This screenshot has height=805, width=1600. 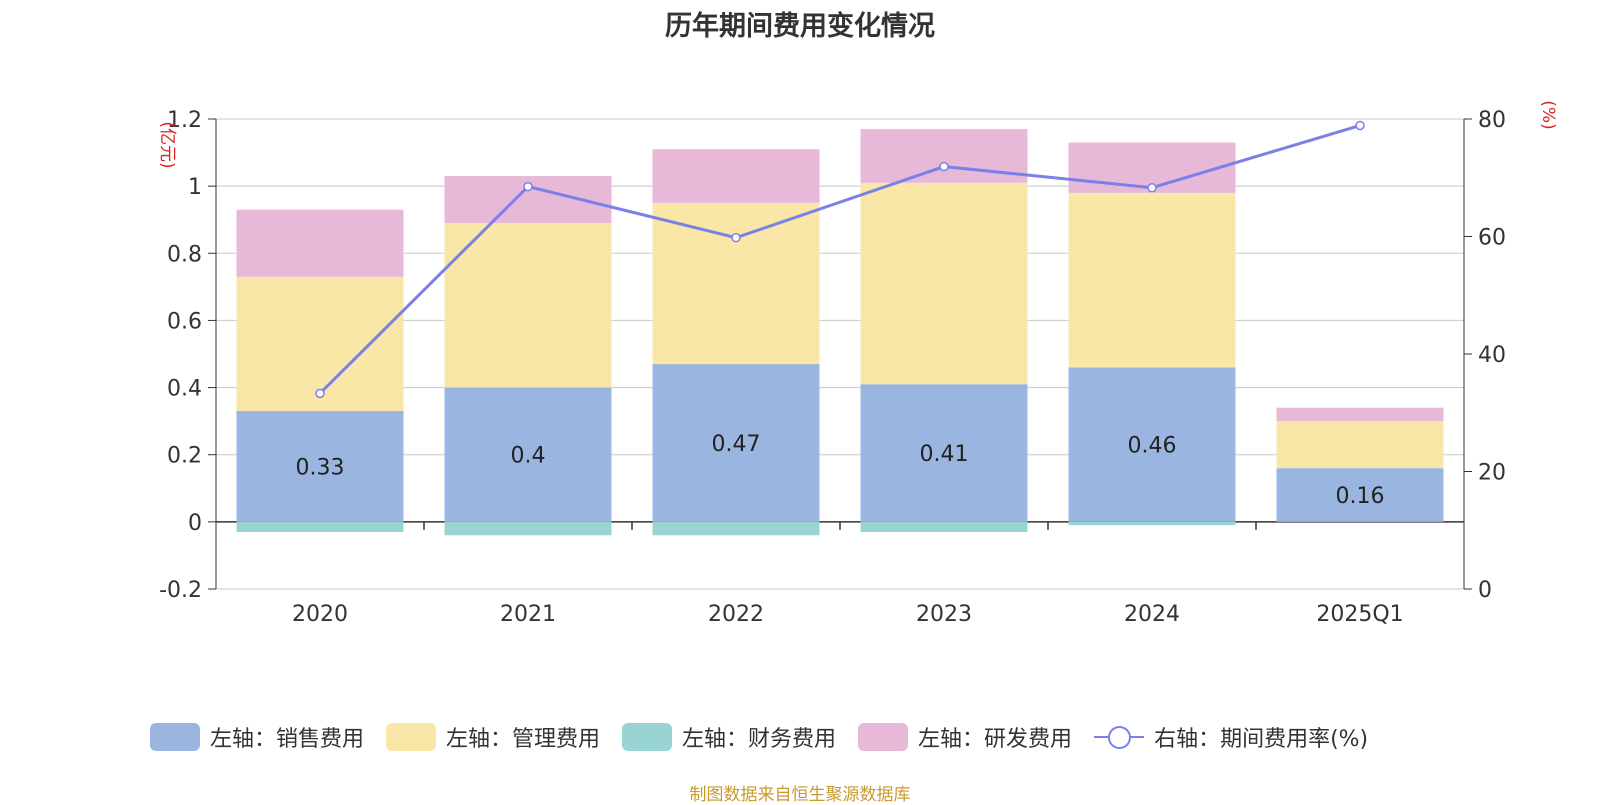 What do you see at coordinates (1492, 238) in the screenshot?
I see `right-axis-tick-label: 60` at bounding box center [1492, 238].